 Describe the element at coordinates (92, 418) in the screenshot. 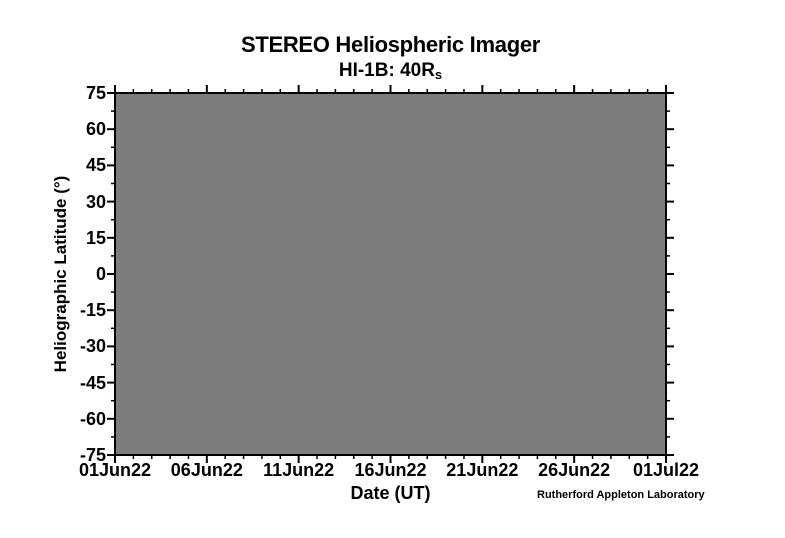

I see `y-tick-label: -60` at that location.